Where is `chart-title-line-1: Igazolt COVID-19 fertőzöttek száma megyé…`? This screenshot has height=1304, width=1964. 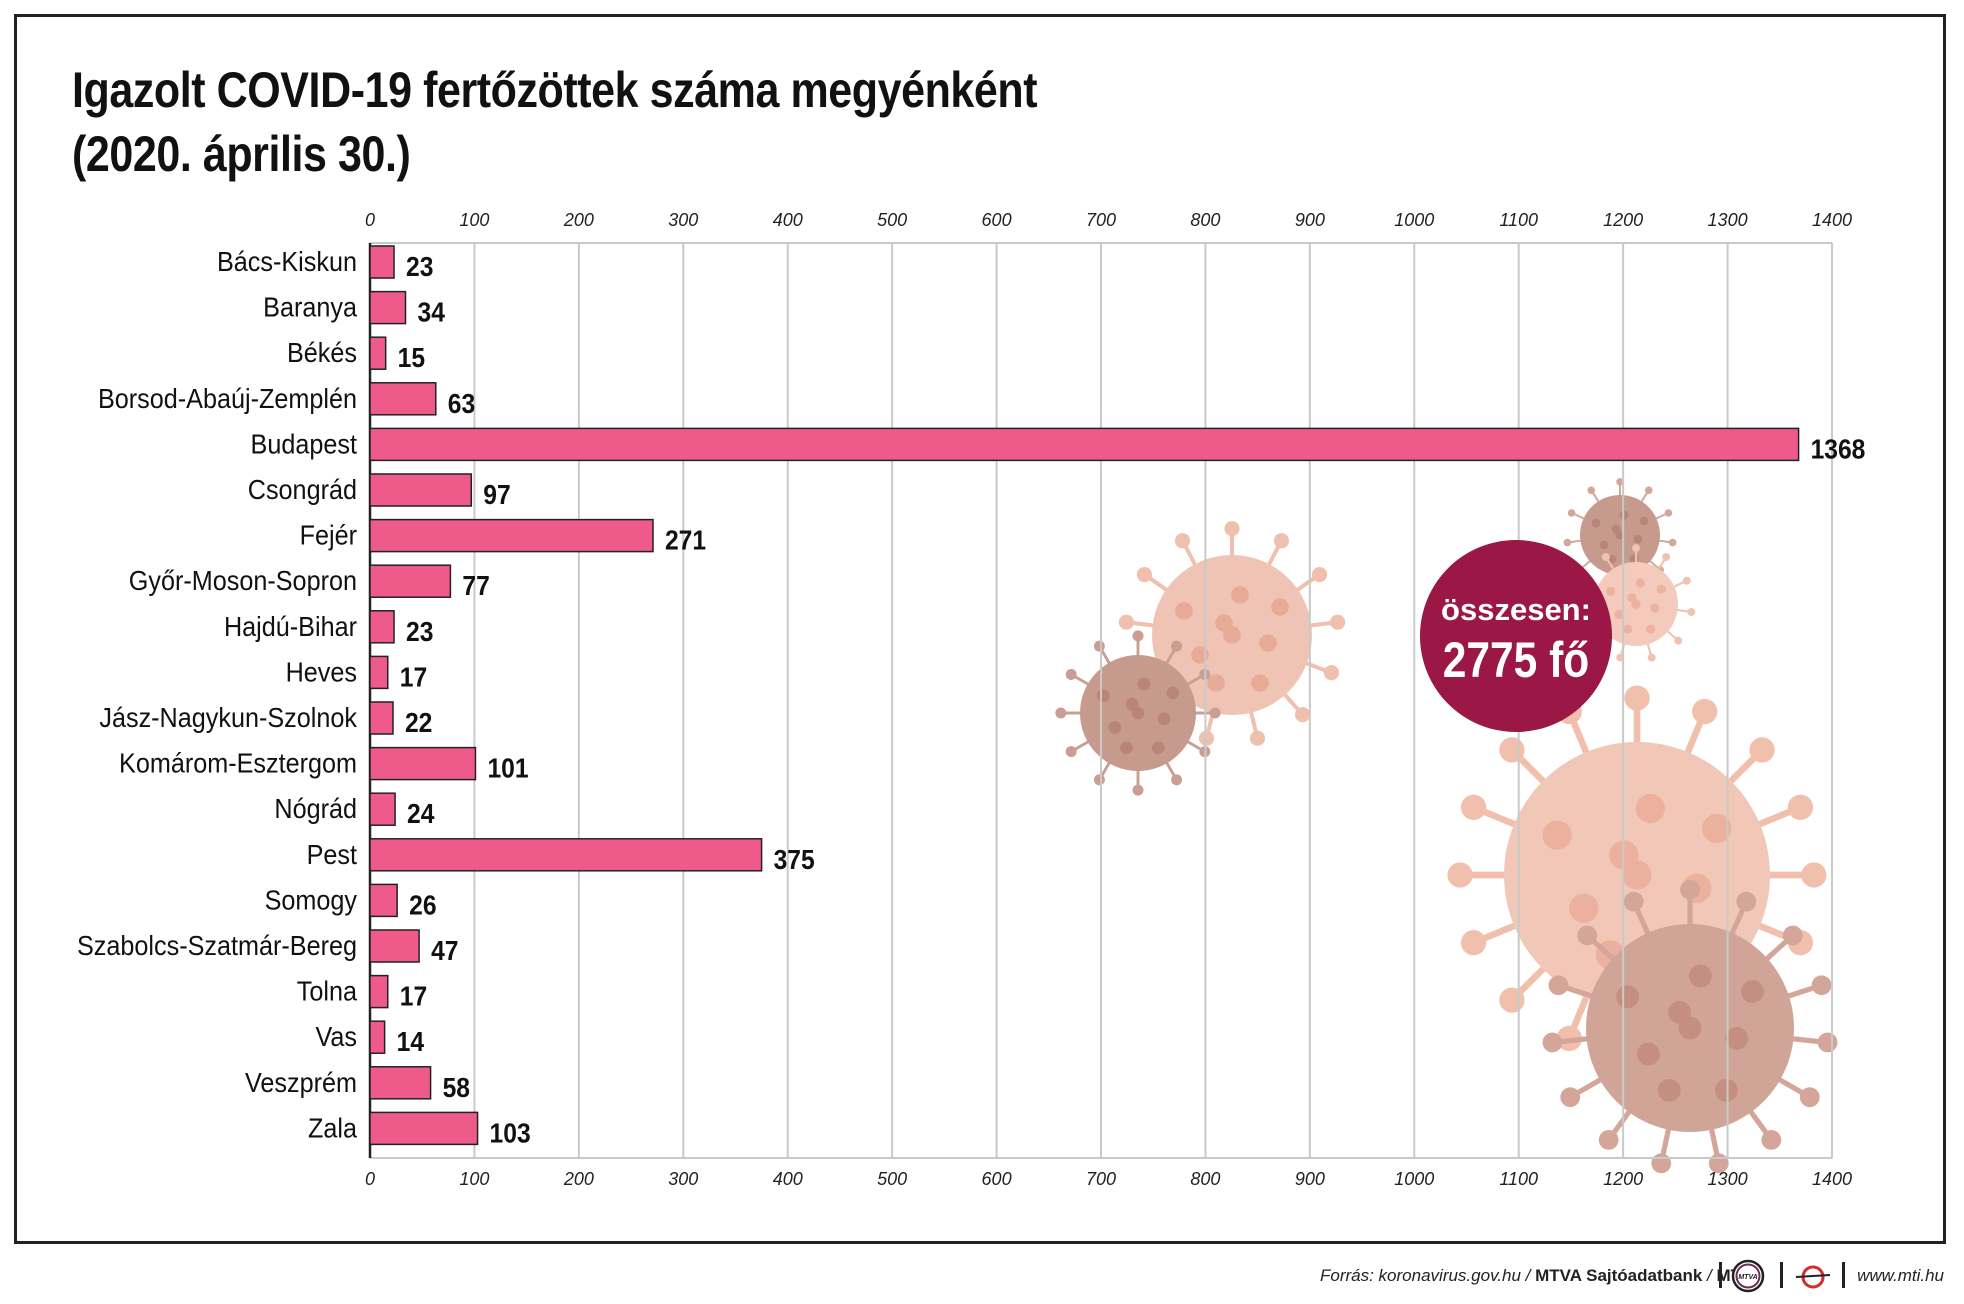
chart-title-line-1: Igazolt COVID-19 fertőzöttek száma megyé… is located at coordinates (555, 90).